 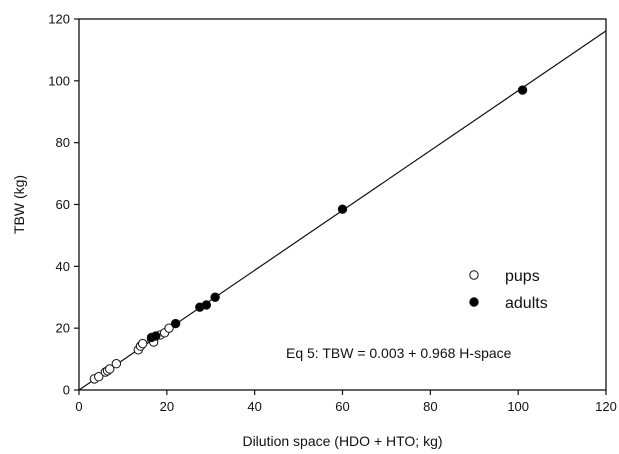 I want to click on y-tick-label: 80, so click(x=63, y=142).